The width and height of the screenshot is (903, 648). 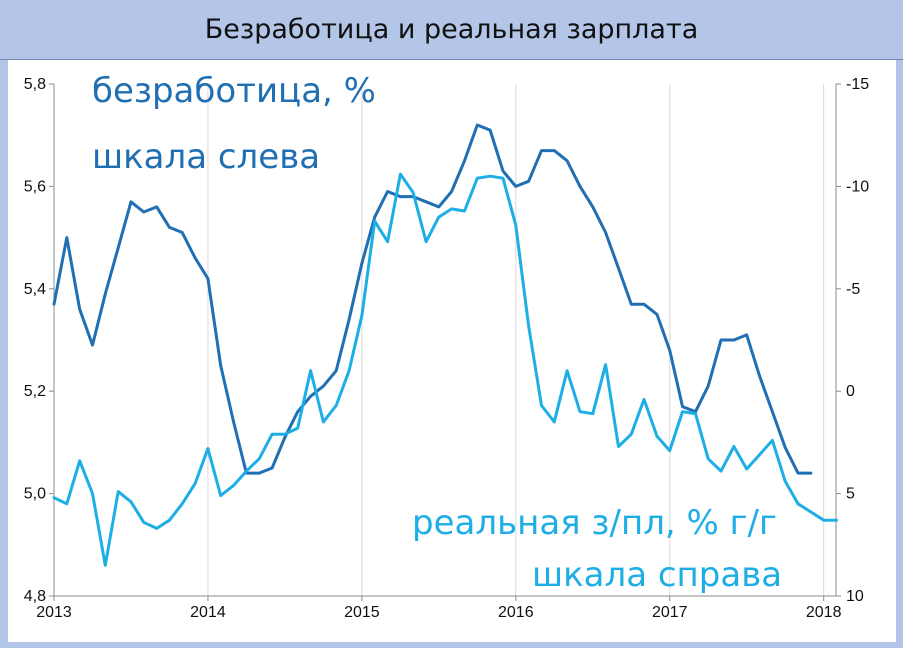 I want to click on y-right-tick-label: -5, so click(x=853, y=289).